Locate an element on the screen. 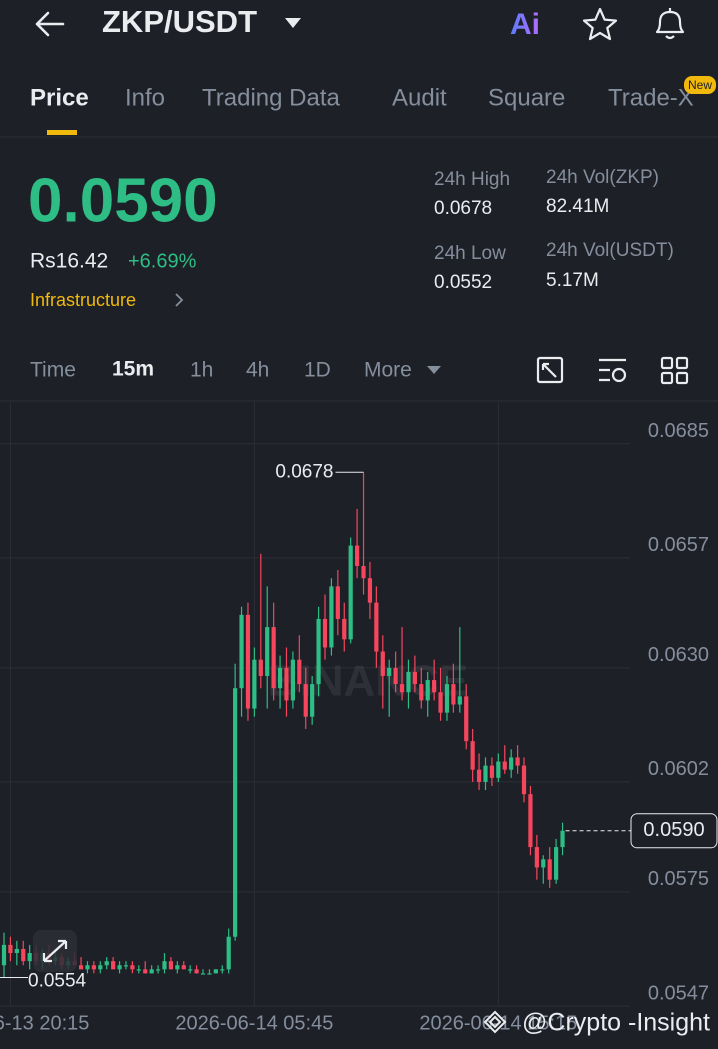 The image size is (718, 1049). last-price: 0.0590 is located at coordinates (123, 200).